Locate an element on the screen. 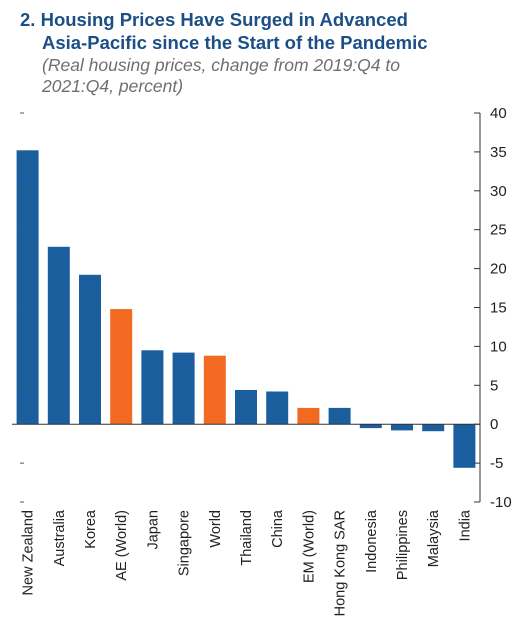 The width and height of the screenshot is (529, 641). y-tick-label: 30 is located at coordinates (498, 191).